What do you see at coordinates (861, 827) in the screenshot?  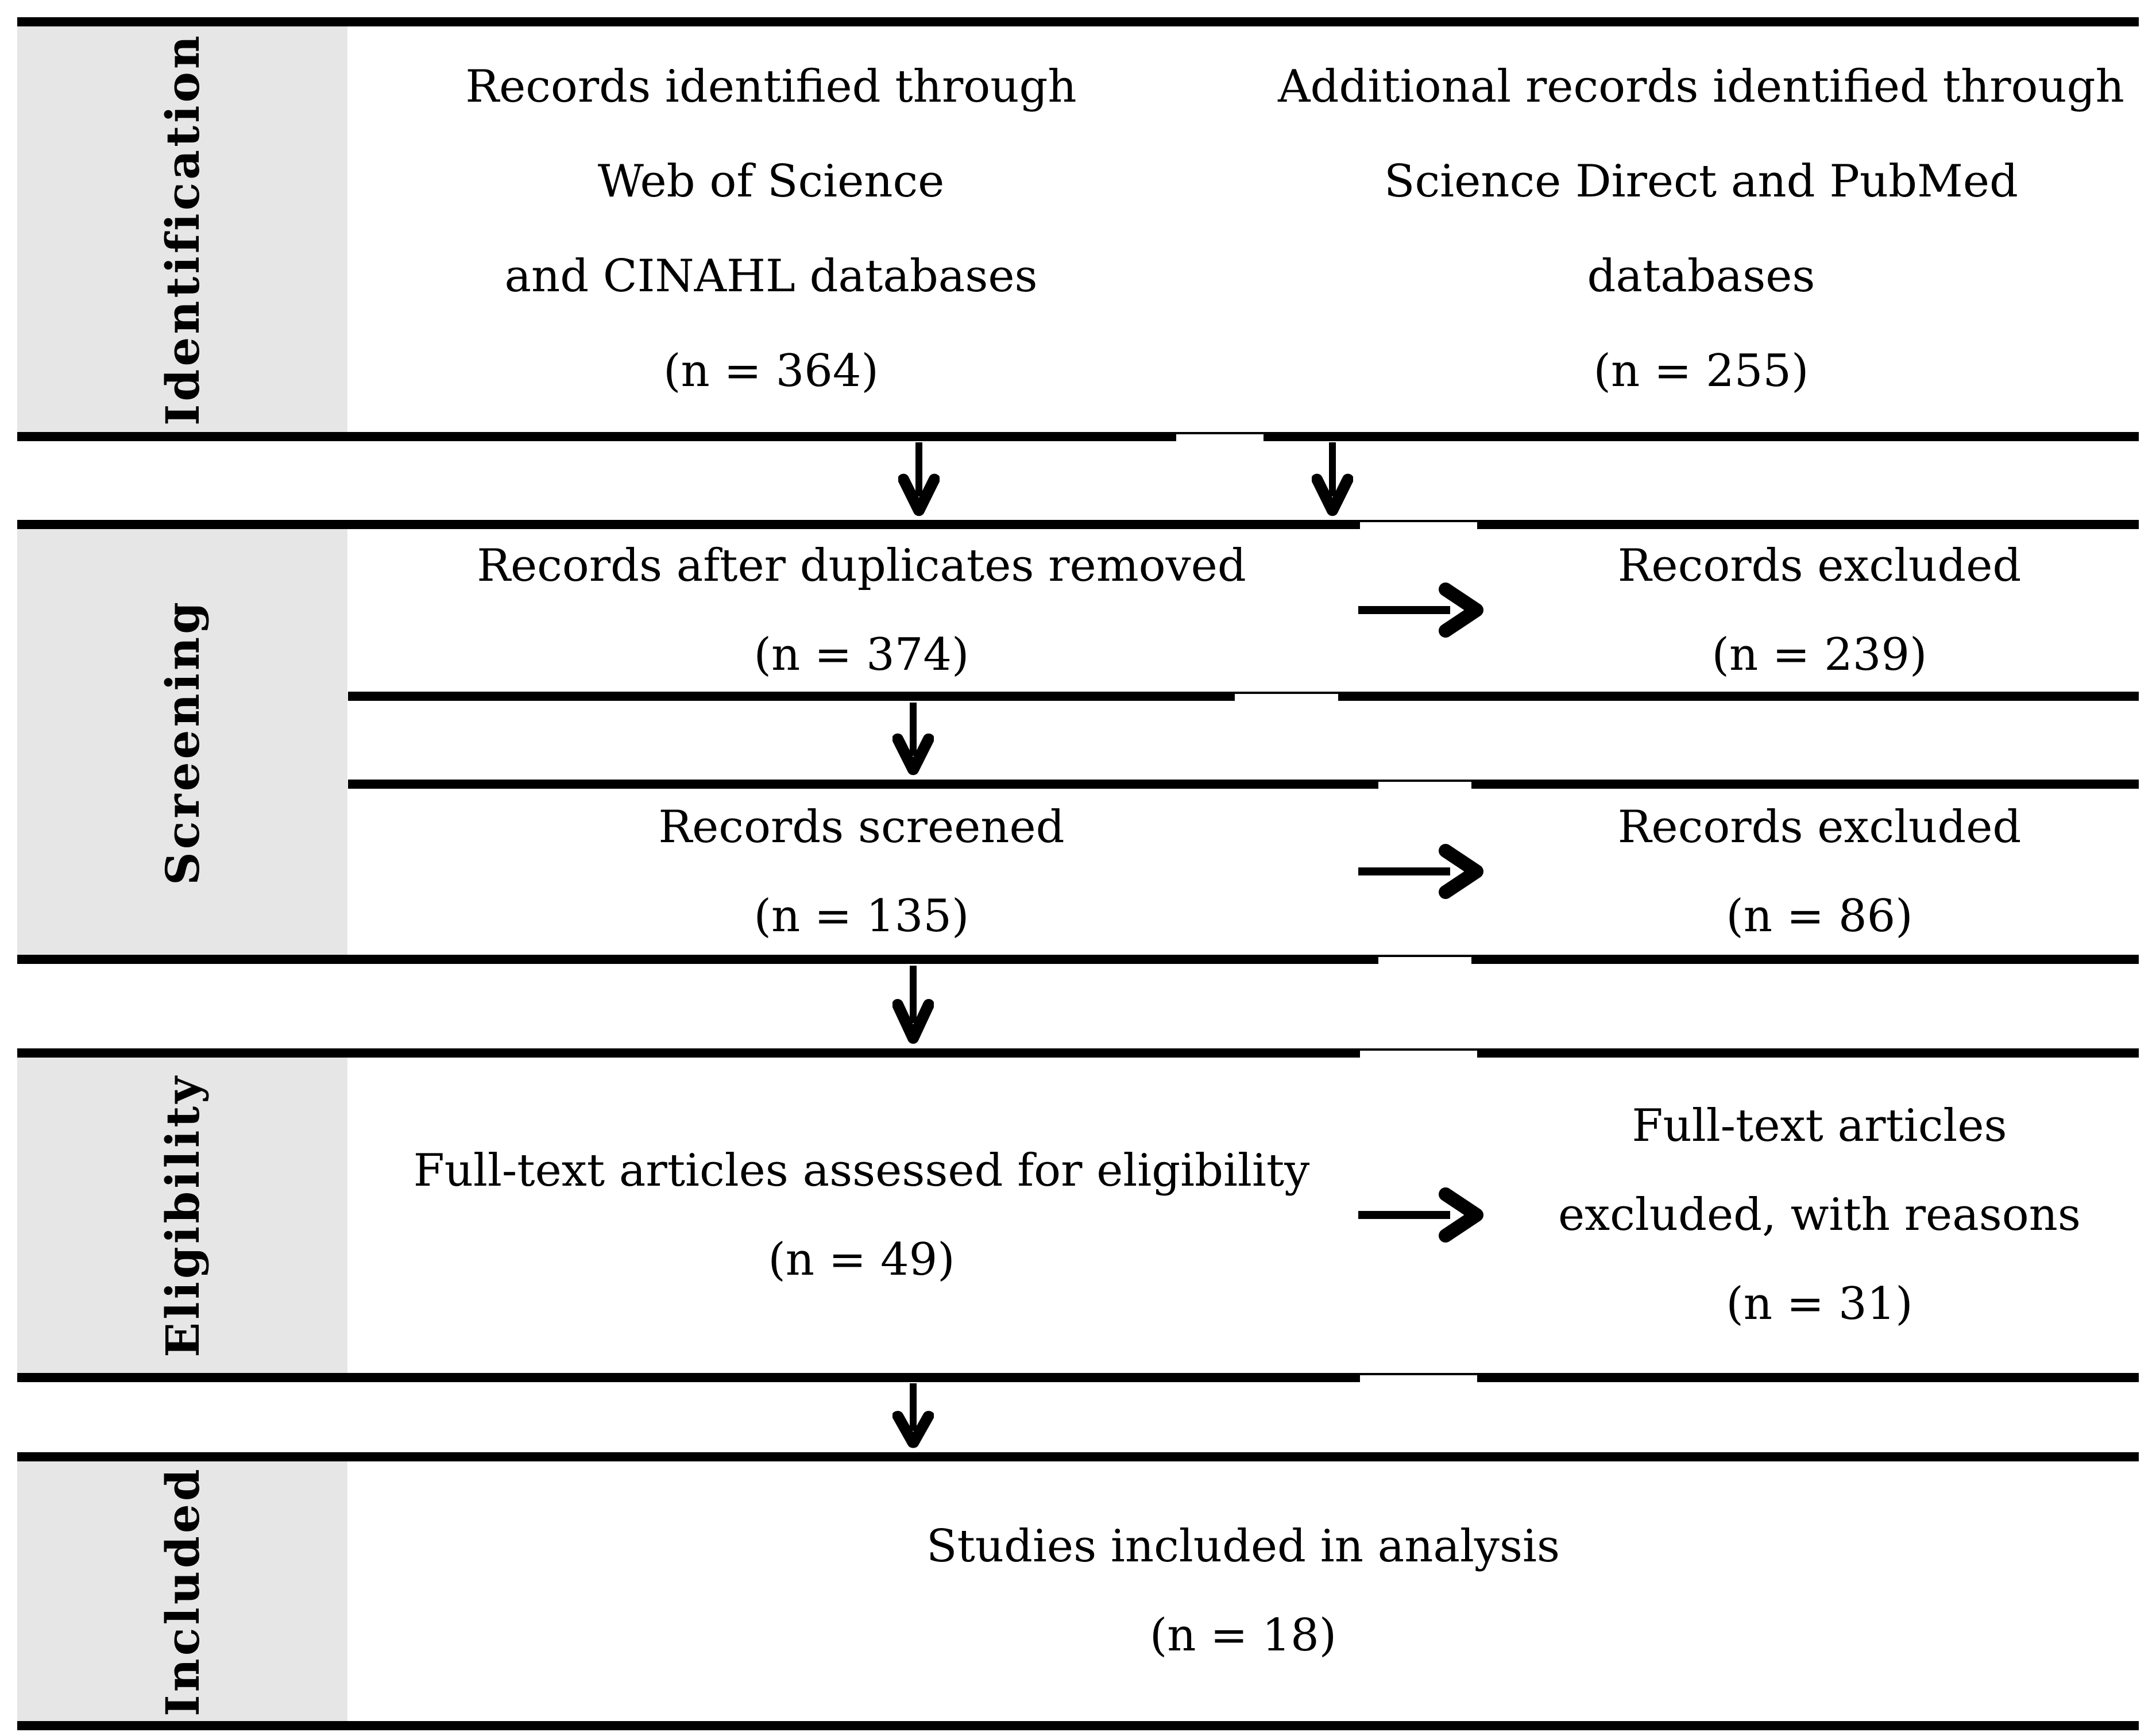 I see `box-text-line: Records screened` at bounding box center [861, 827].